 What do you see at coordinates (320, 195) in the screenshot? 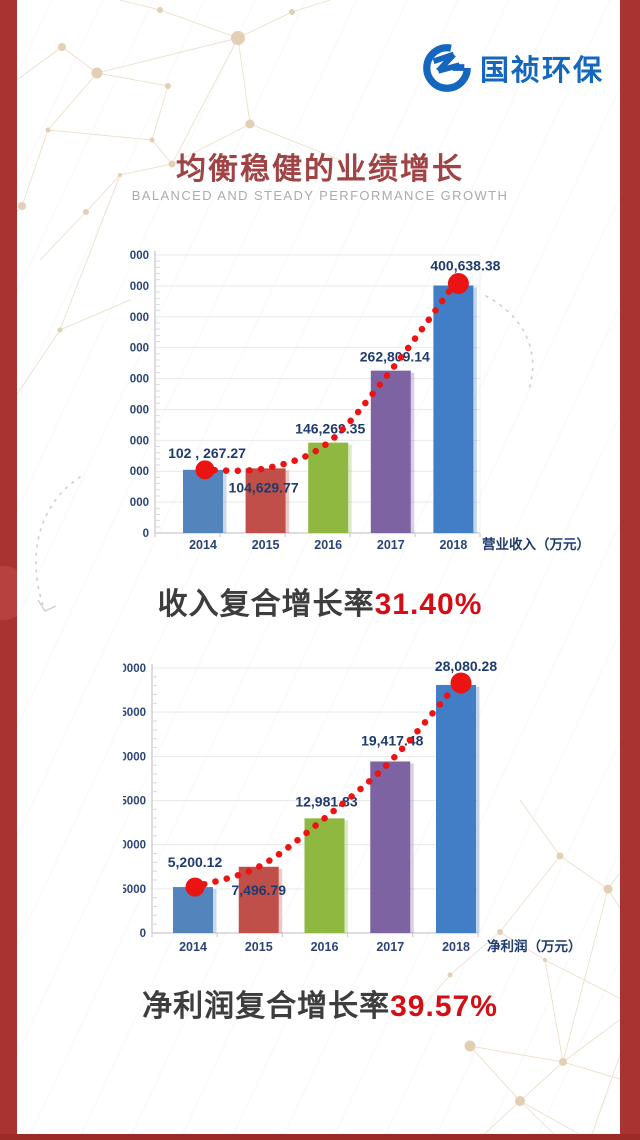
I see `page-subtitle: BALANCED AND STEADY PERFORMANCE GROWTH` at bounding box center [320, 195].